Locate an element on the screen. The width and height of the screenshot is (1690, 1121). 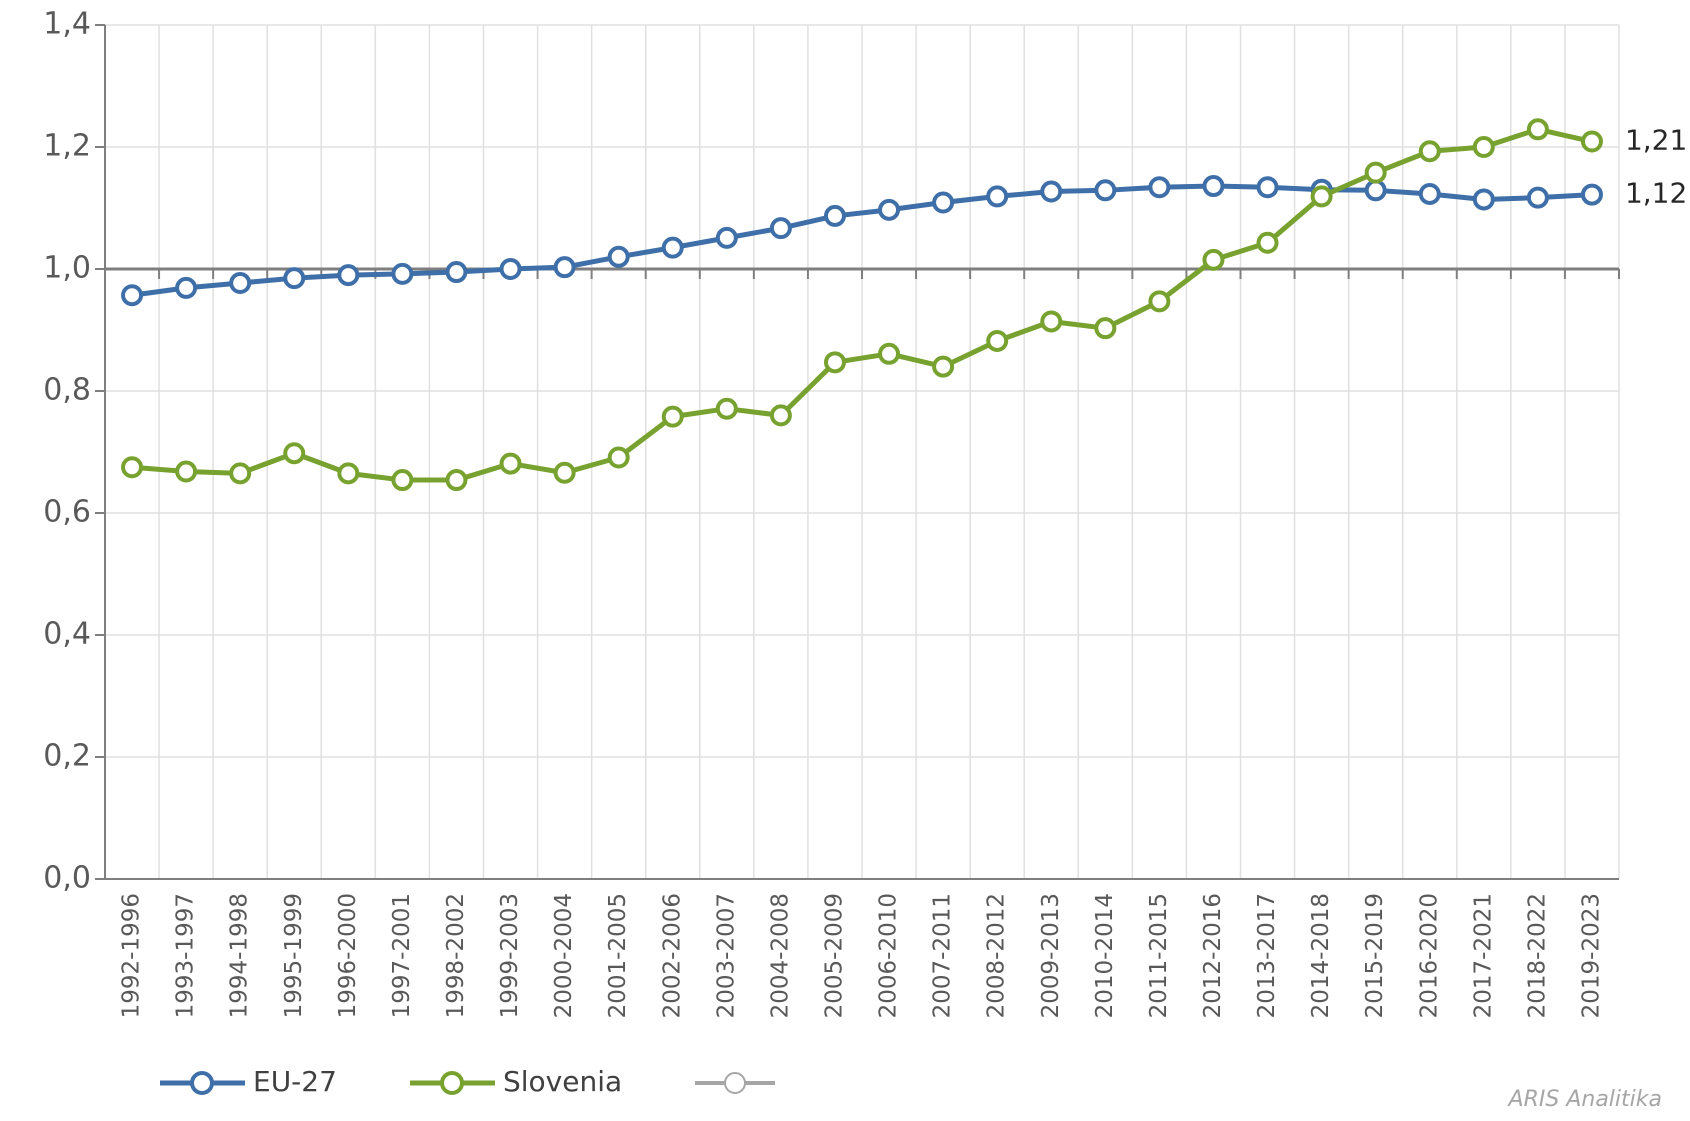
x-tick-label: 2003-2007 is located at coordinates (726, 955).